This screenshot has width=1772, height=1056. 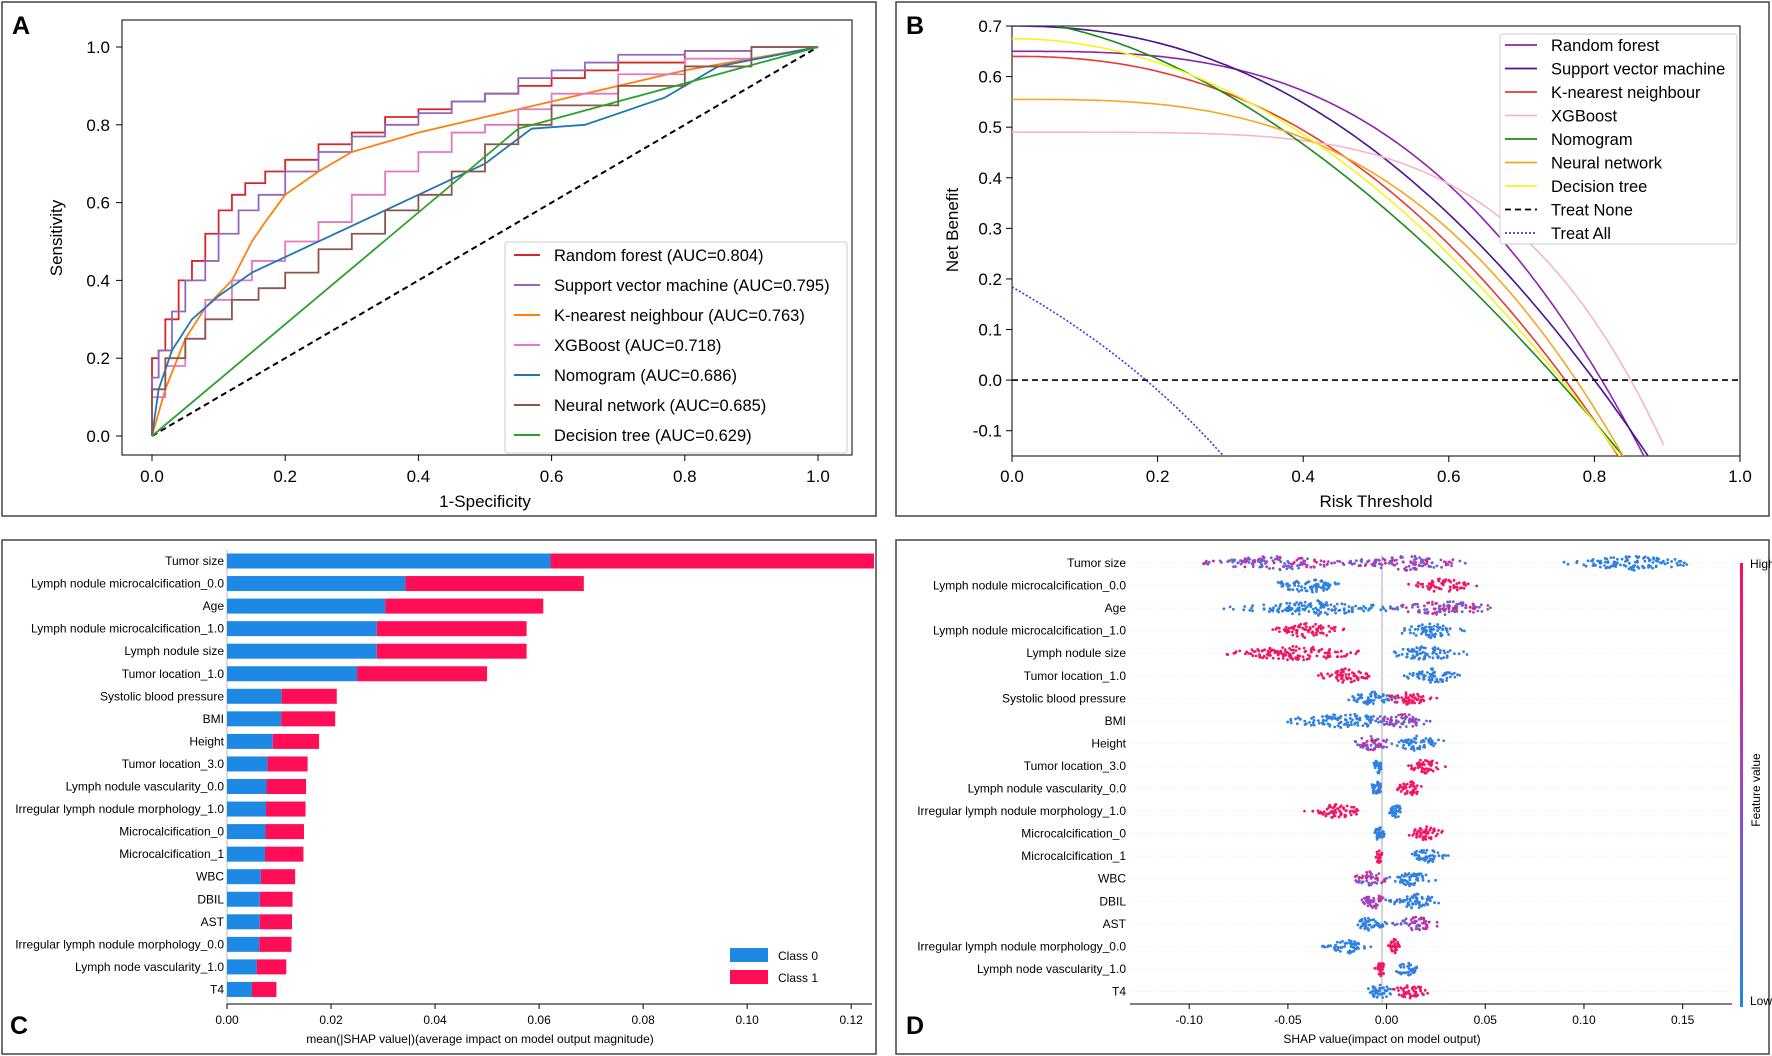 I want to click on dca-y-tick-label: 0.0, so click(x=990, y=380).